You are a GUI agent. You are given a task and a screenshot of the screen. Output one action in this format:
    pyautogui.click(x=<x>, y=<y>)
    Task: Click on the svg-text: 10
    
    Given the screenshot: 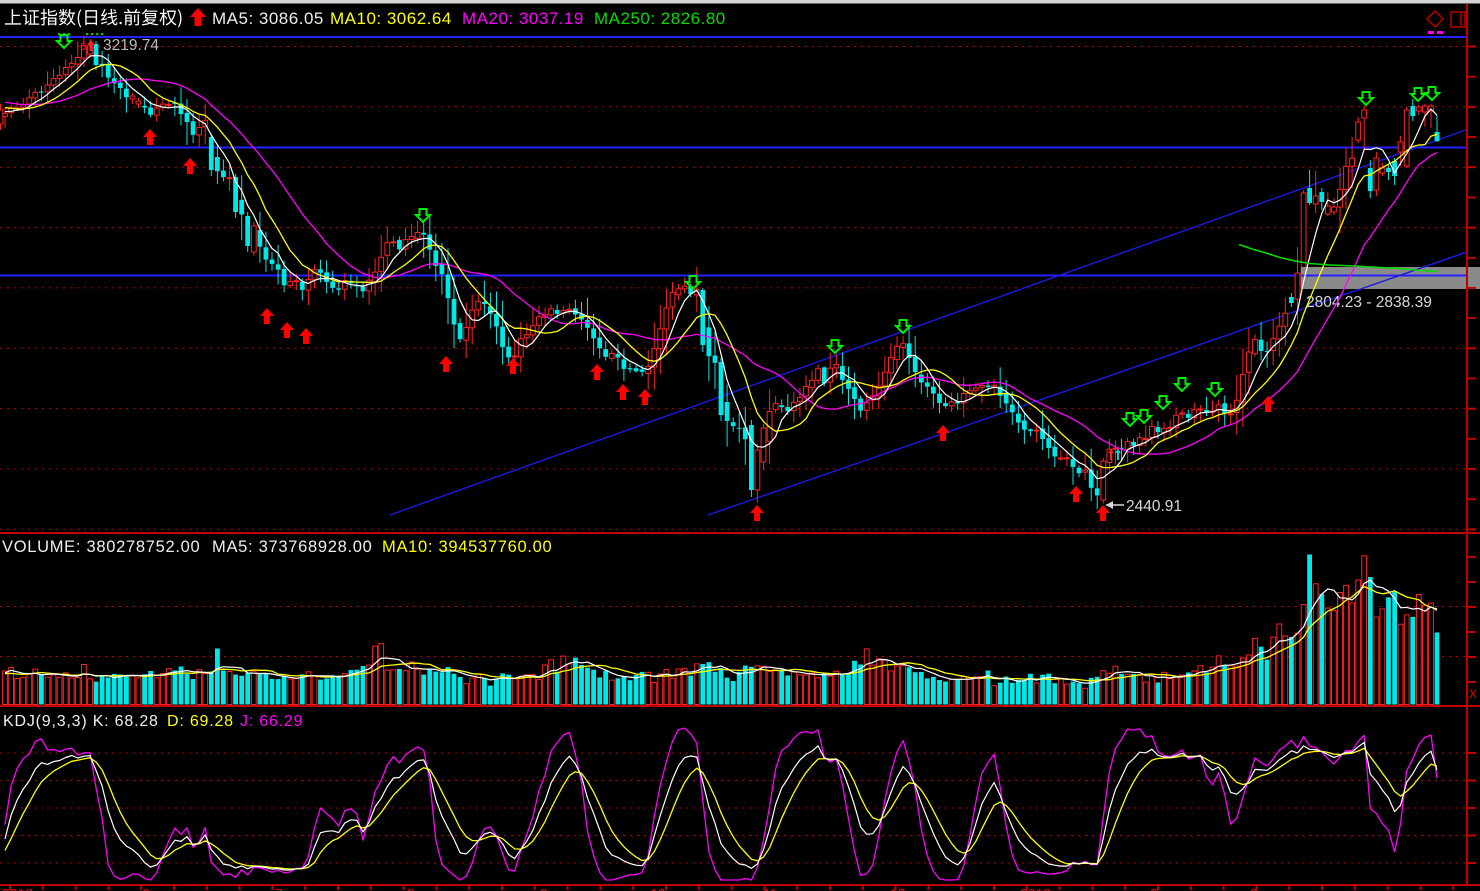 What is the action you would take?
    pyautogui.click(x=658, y=888)
    